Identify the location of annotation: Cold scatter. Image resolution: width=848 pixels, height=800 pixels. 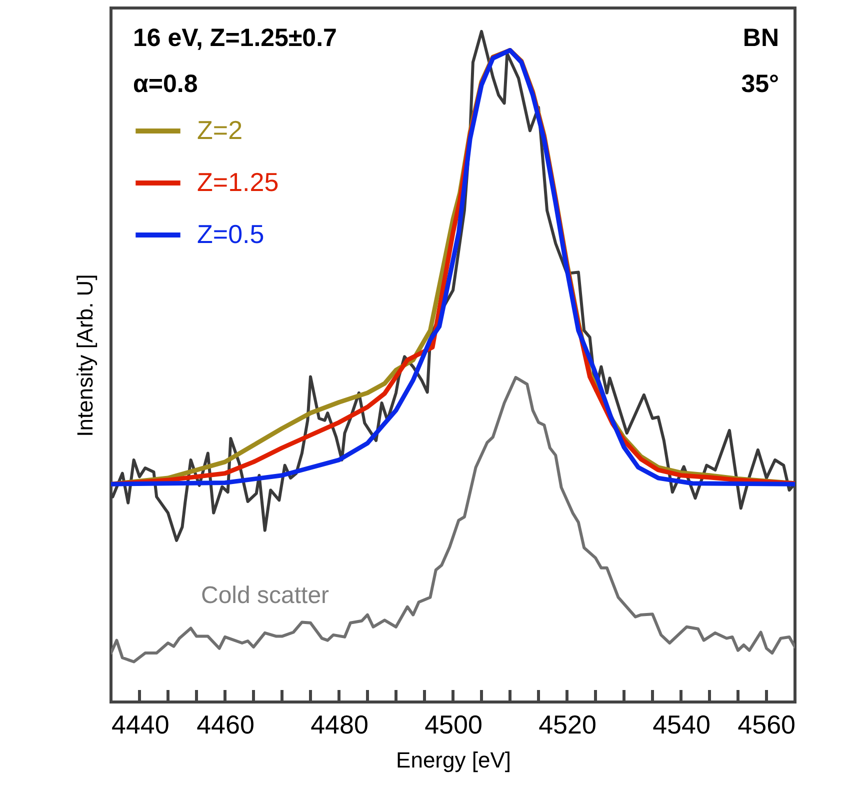
(265, 595).